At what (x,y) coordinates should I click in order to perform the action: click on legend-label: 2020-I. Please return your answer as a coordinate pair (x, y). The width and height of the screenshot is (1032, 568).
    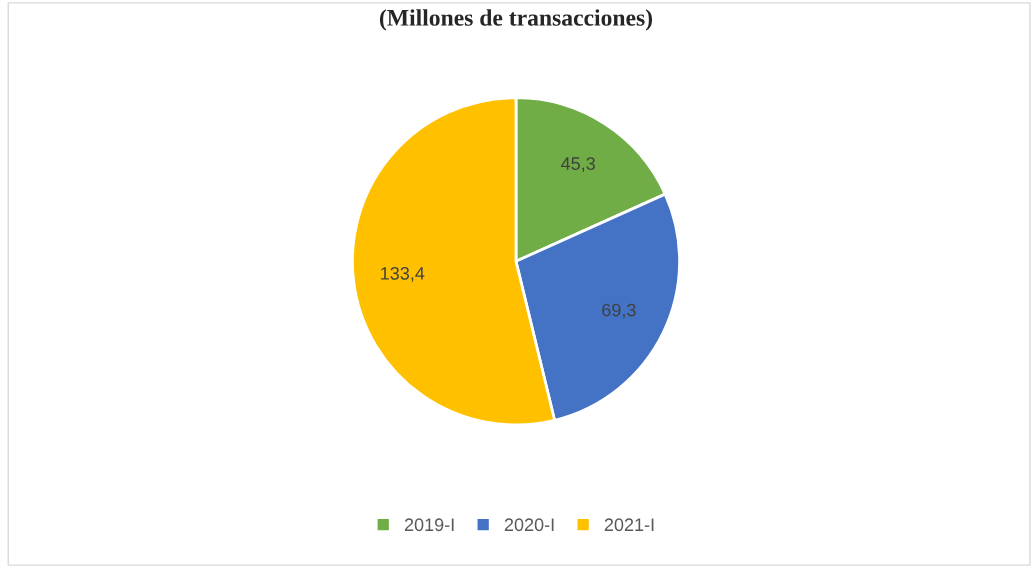
    Looking at the image, I should click on (529, 525).